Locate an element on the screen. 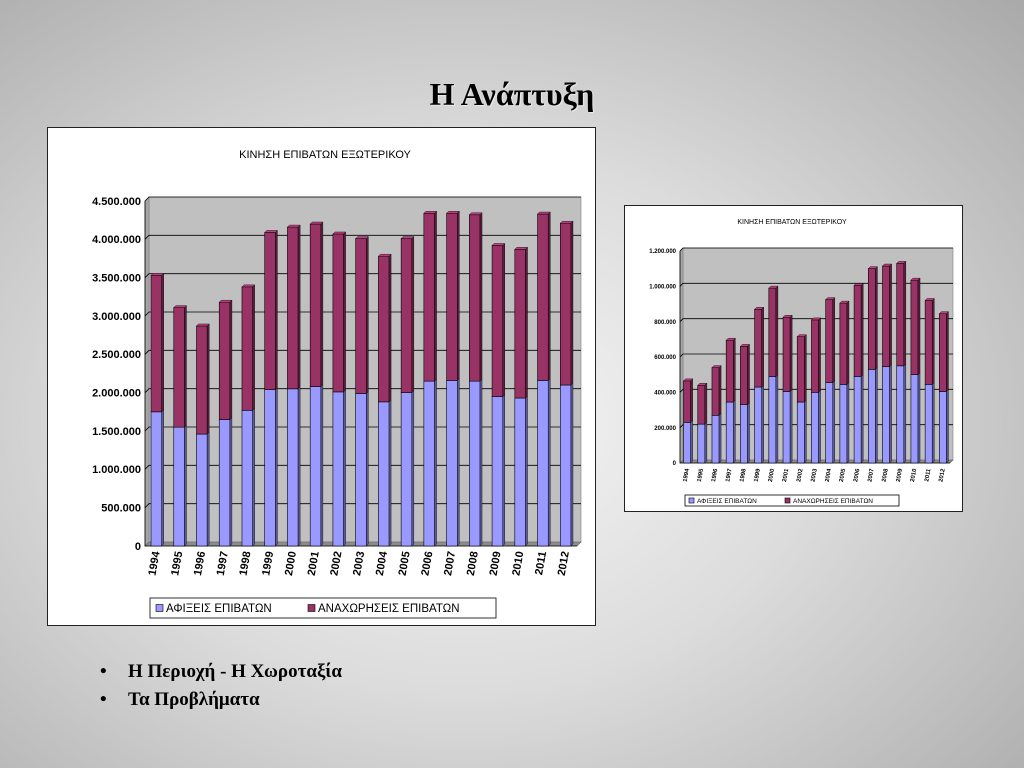 This screenshot has width=1024, height=768. slide-title: Η Ανάπτυξη is located at coordinates (512, 94).